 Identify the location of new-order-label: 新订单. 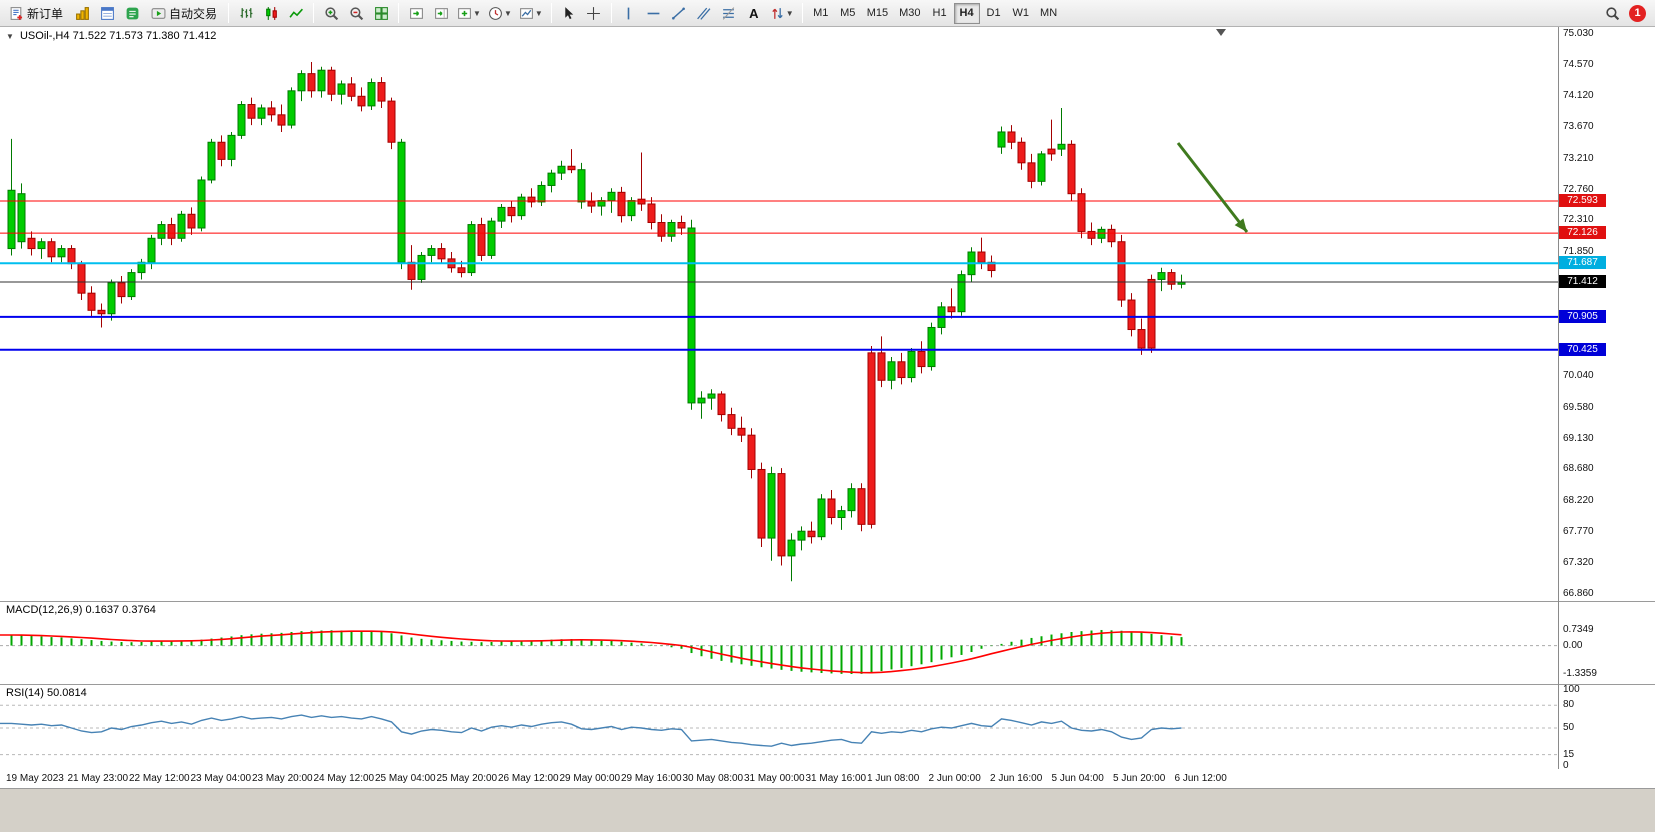
(45, 13).